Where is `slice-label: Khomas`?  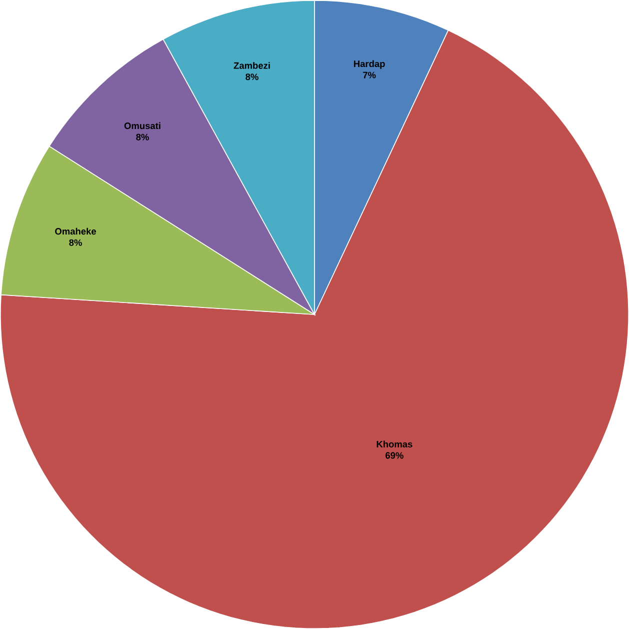
slice-label: Khomas is located at coordinates (394, 444).